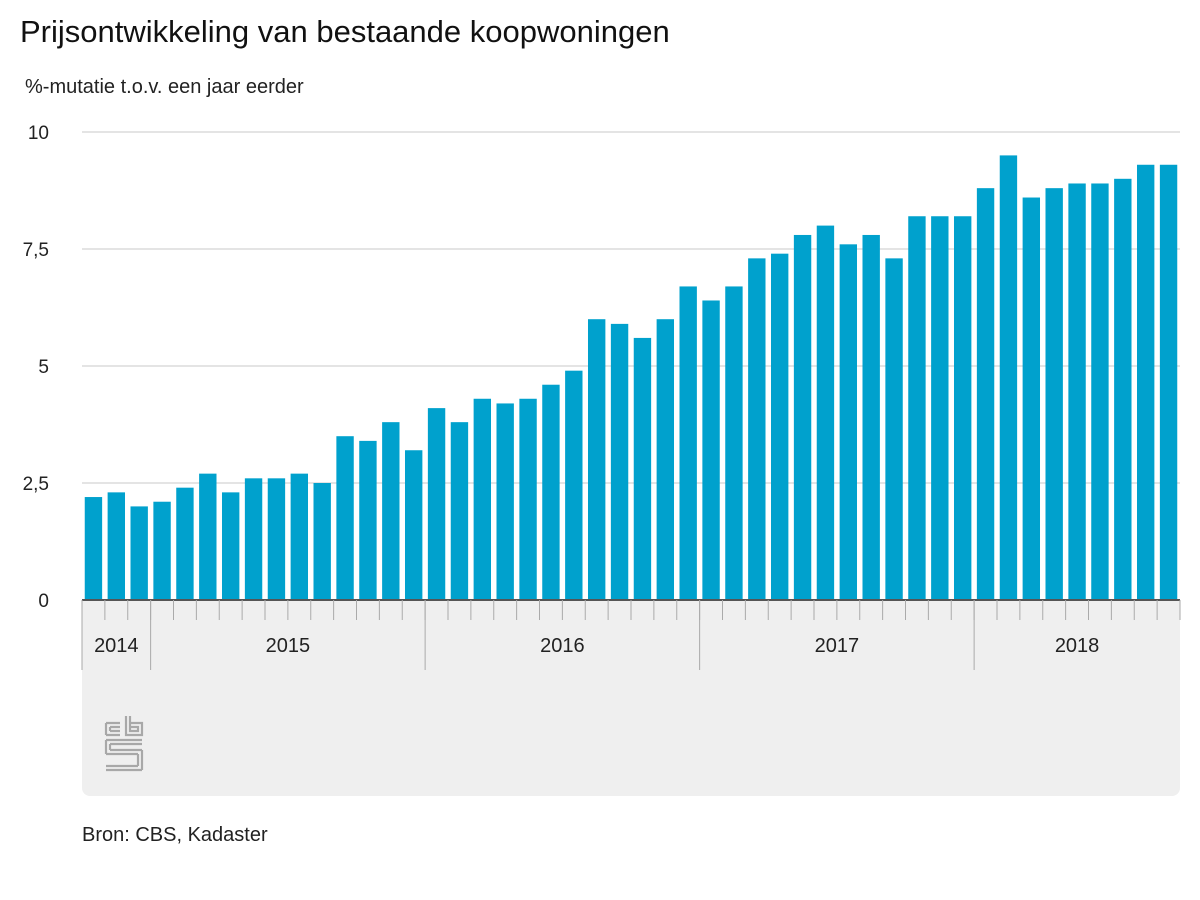 The width and height of the screenshot is (1200, 900). Describe the element at coordinates (175, 835) in the screenshot. I see `source-note: Bron: CBS, Kadaster` at that location.